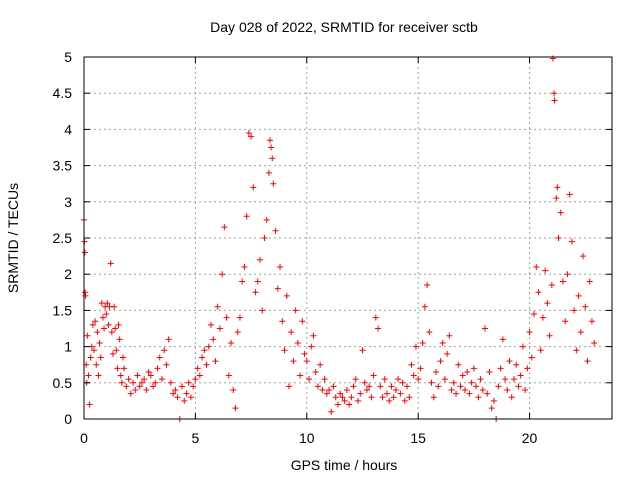  What do you see at coordinates (63, 310) in the screenshot?
I see `y-tick-label: 1.5` at bounding box center [63, 310].